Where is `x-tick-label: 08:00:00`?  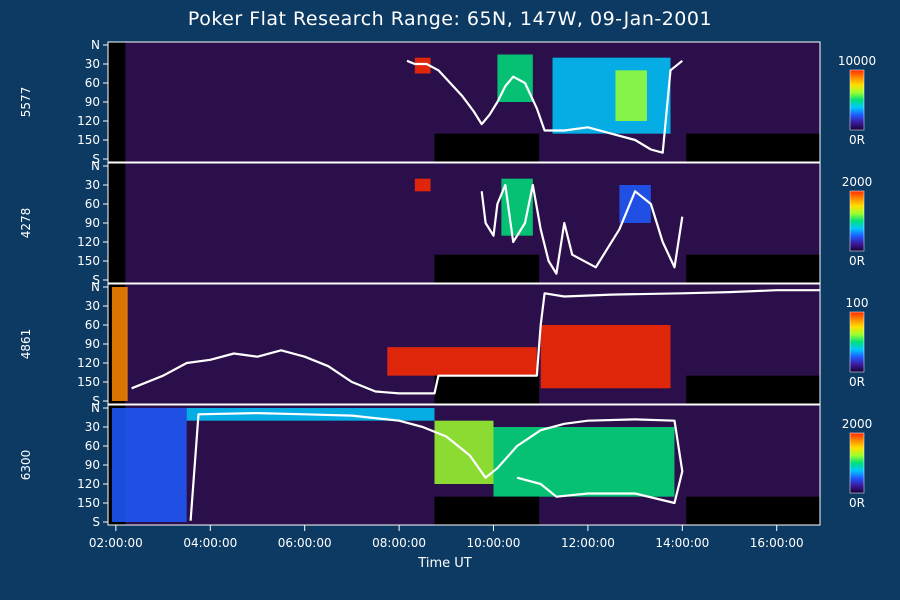
x-tick-label: 08:00:00 is located at coordinates (399, 543).